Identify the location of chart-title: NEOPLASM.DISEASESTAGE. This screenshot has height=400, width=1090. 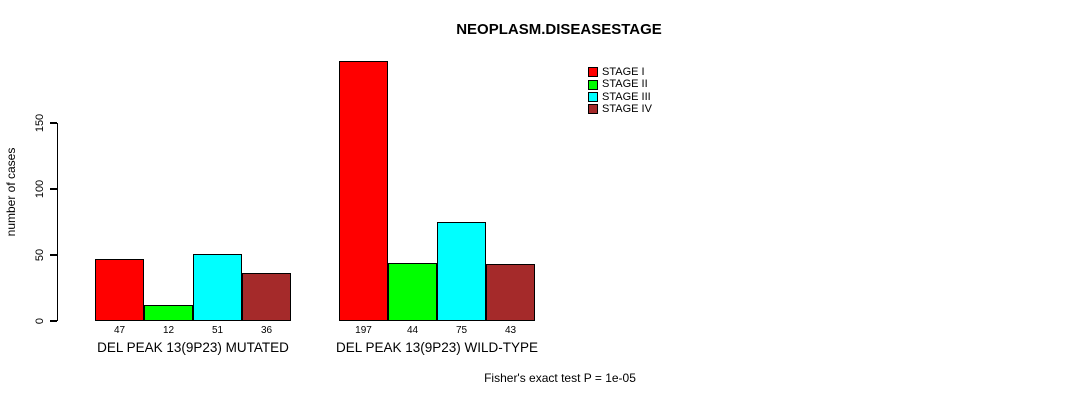
(559, 29).